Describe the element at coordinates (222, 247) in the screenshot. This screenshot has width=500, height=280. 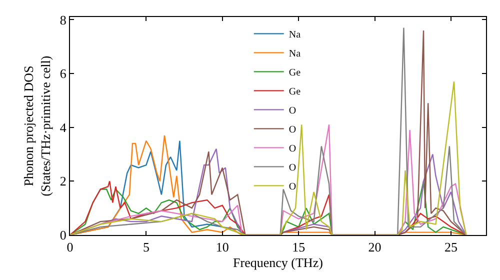
I see `x-tick-label: 10` at that location.